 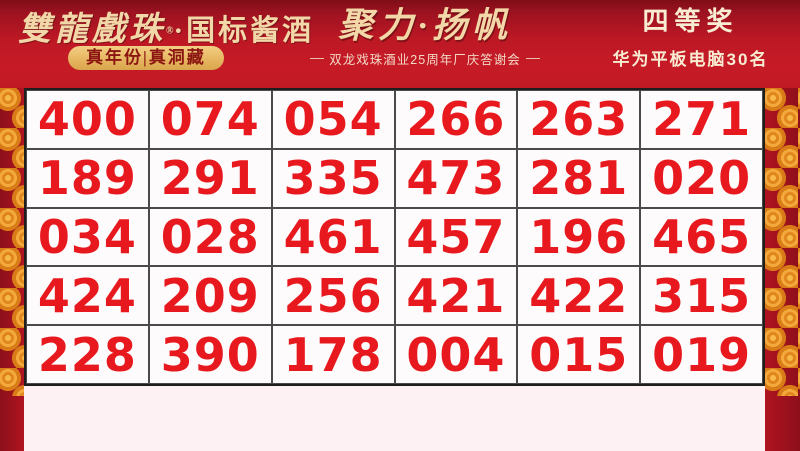 I want to click on winning-number-cell: 281, so click(x=579, y=178).